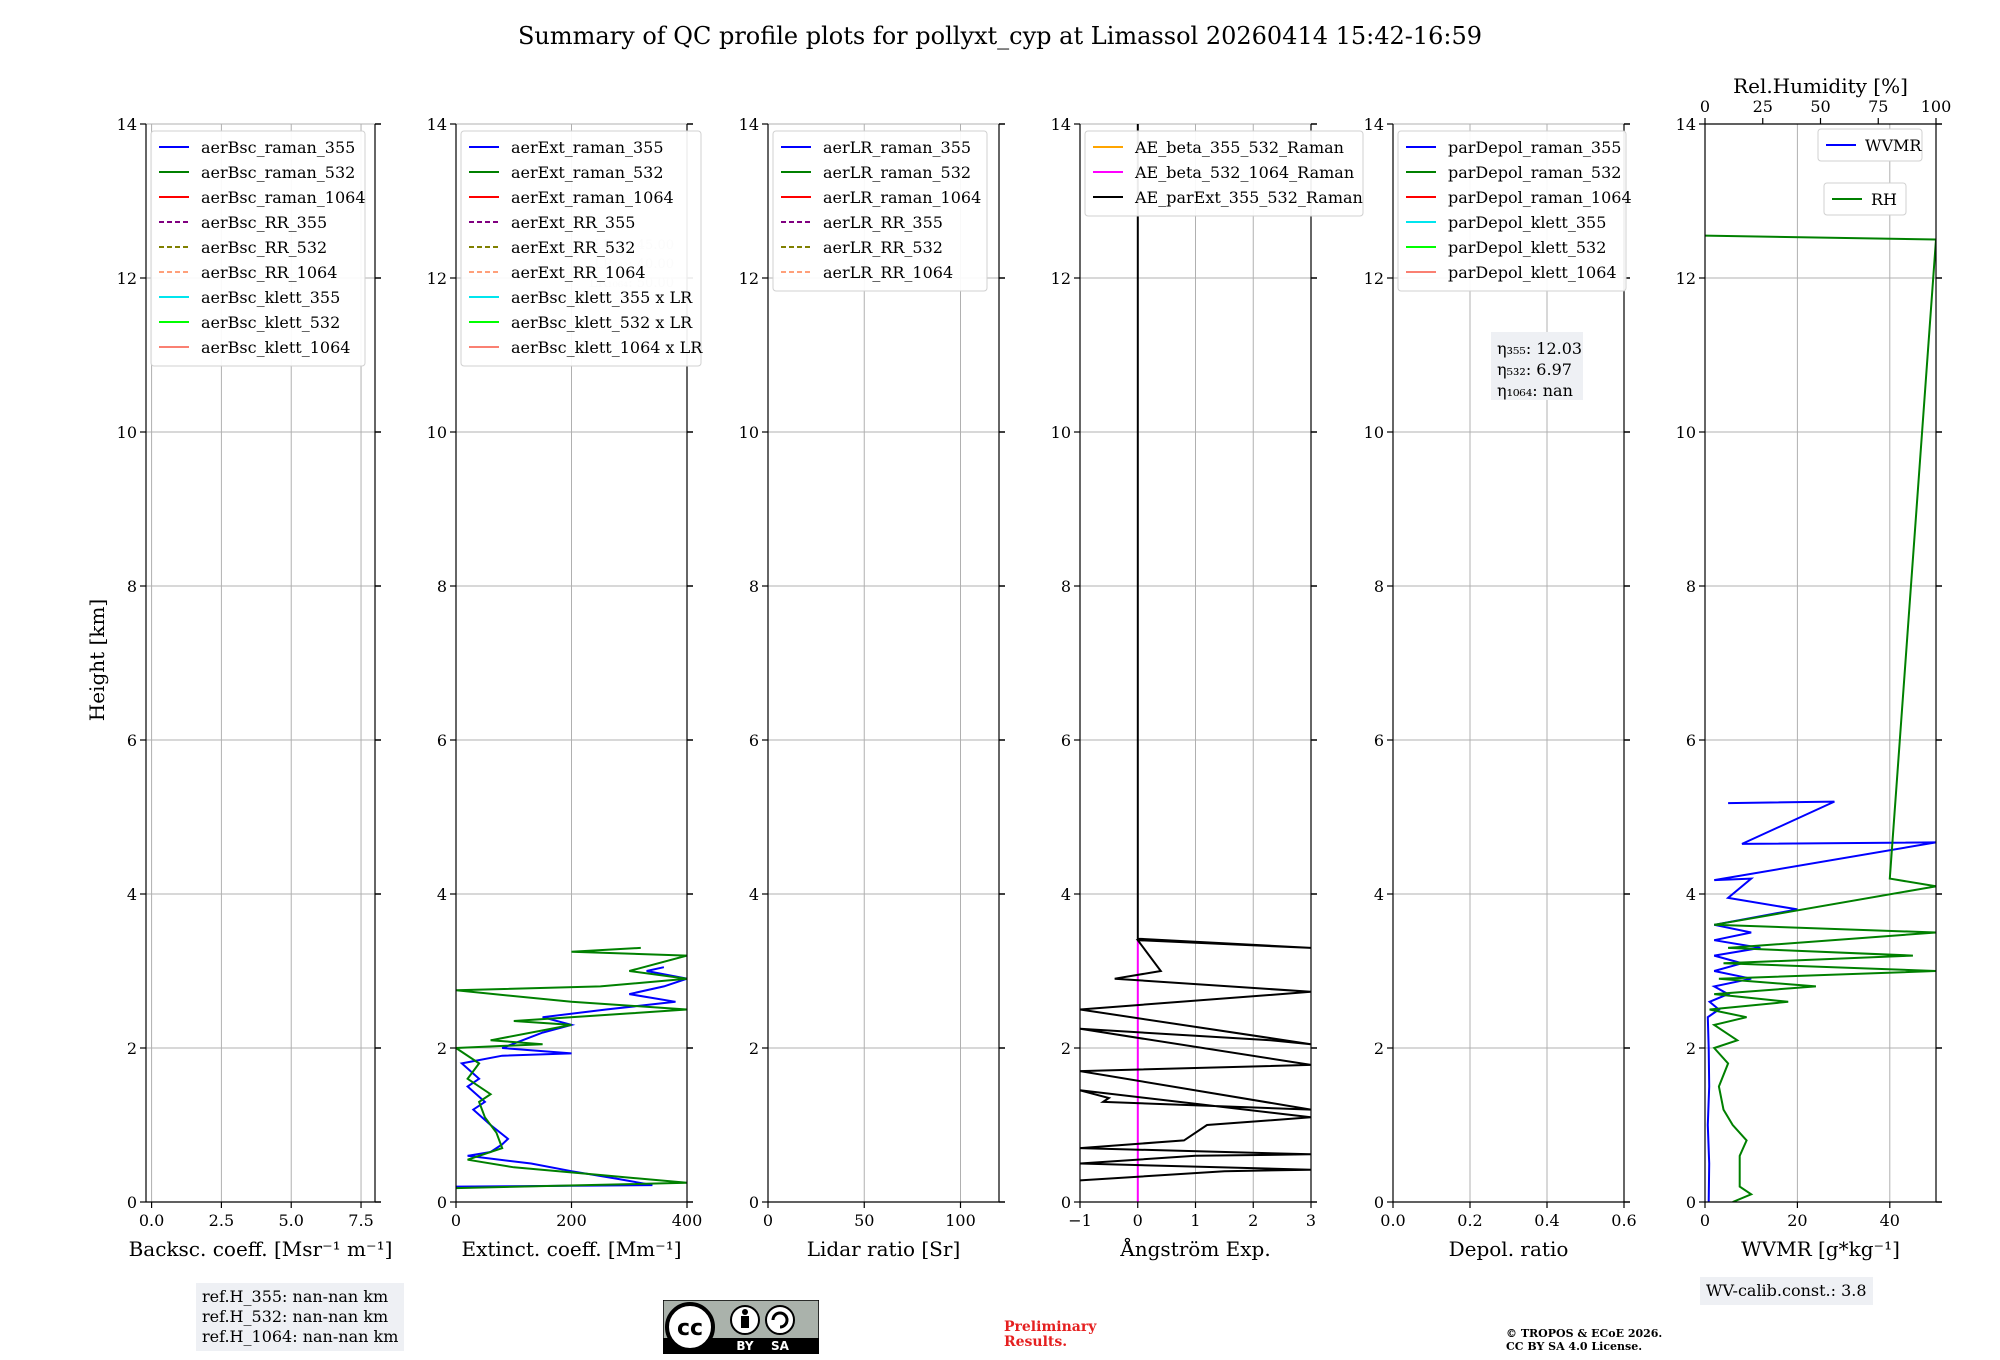 The height and width of the screenshot is (1360, 2000). I want to click on x-tick-label: 2.5, so click(221, 1220).